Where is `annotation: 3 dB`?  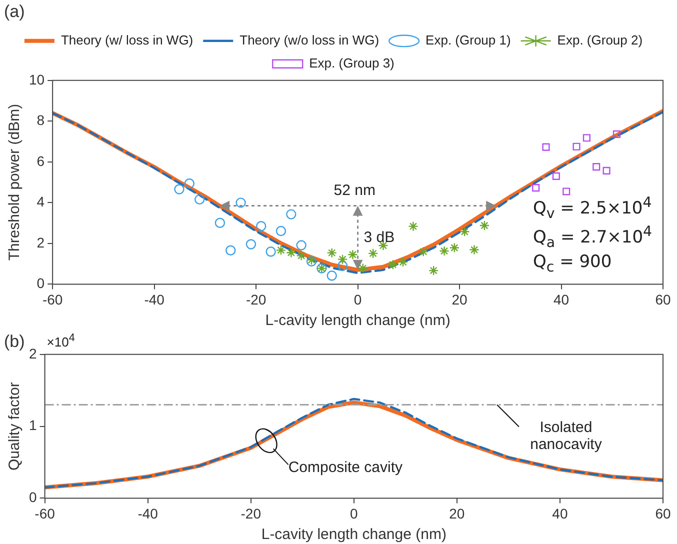
annotation: 3 dB is located at coordinates (379, 237).